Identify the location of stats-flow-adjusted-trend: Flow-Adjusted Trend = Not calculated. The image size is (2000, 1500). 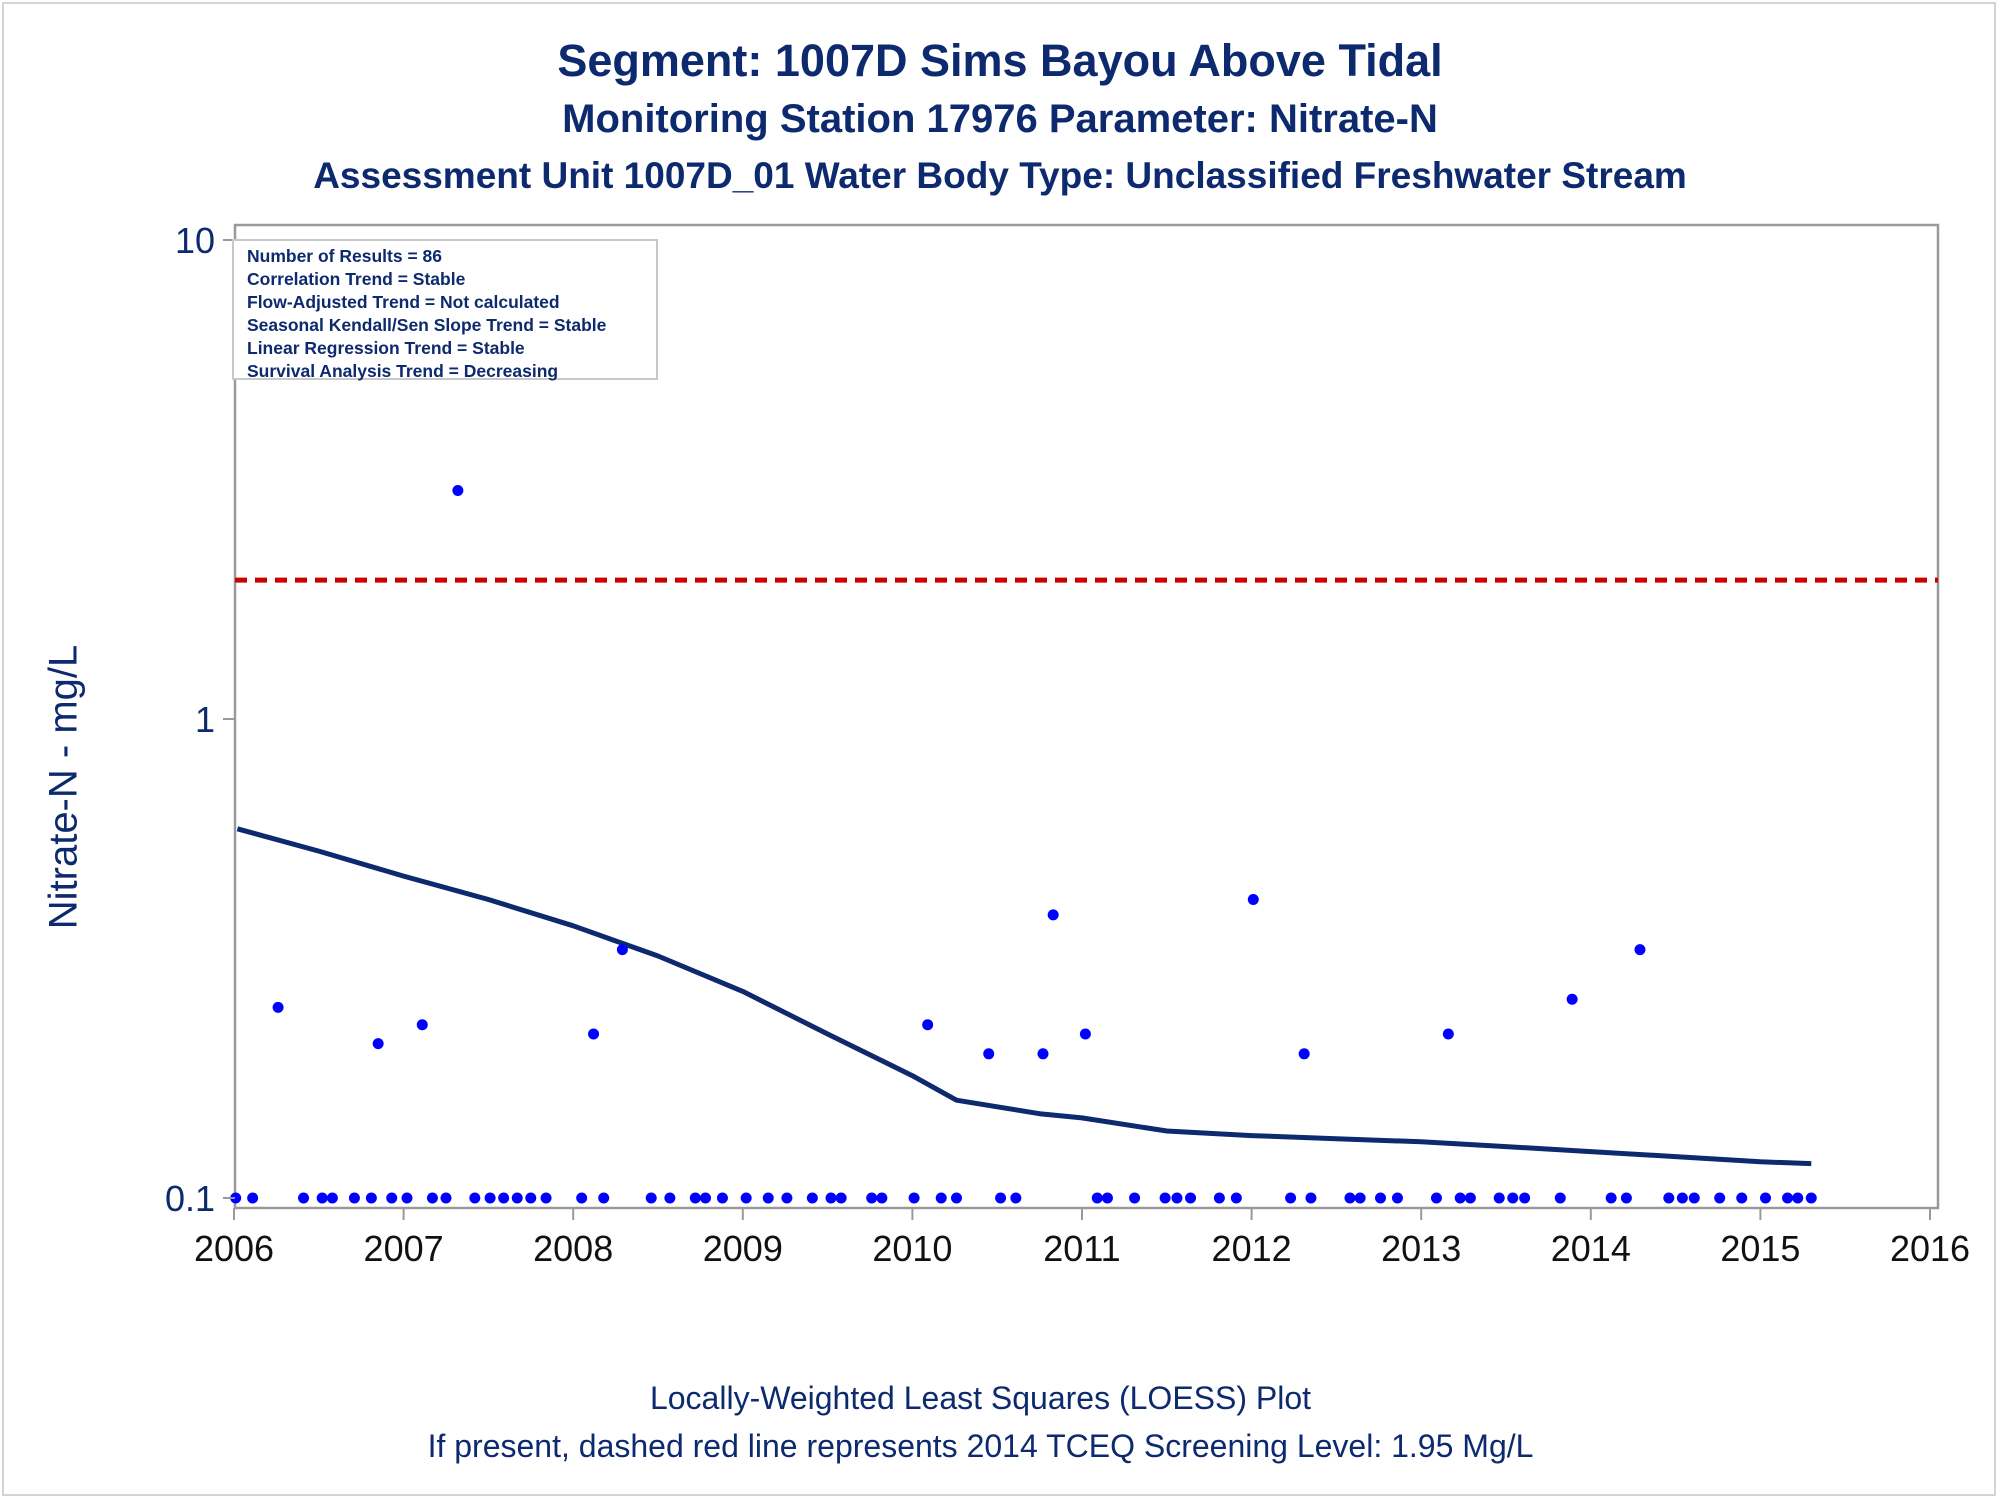
(403, 302).